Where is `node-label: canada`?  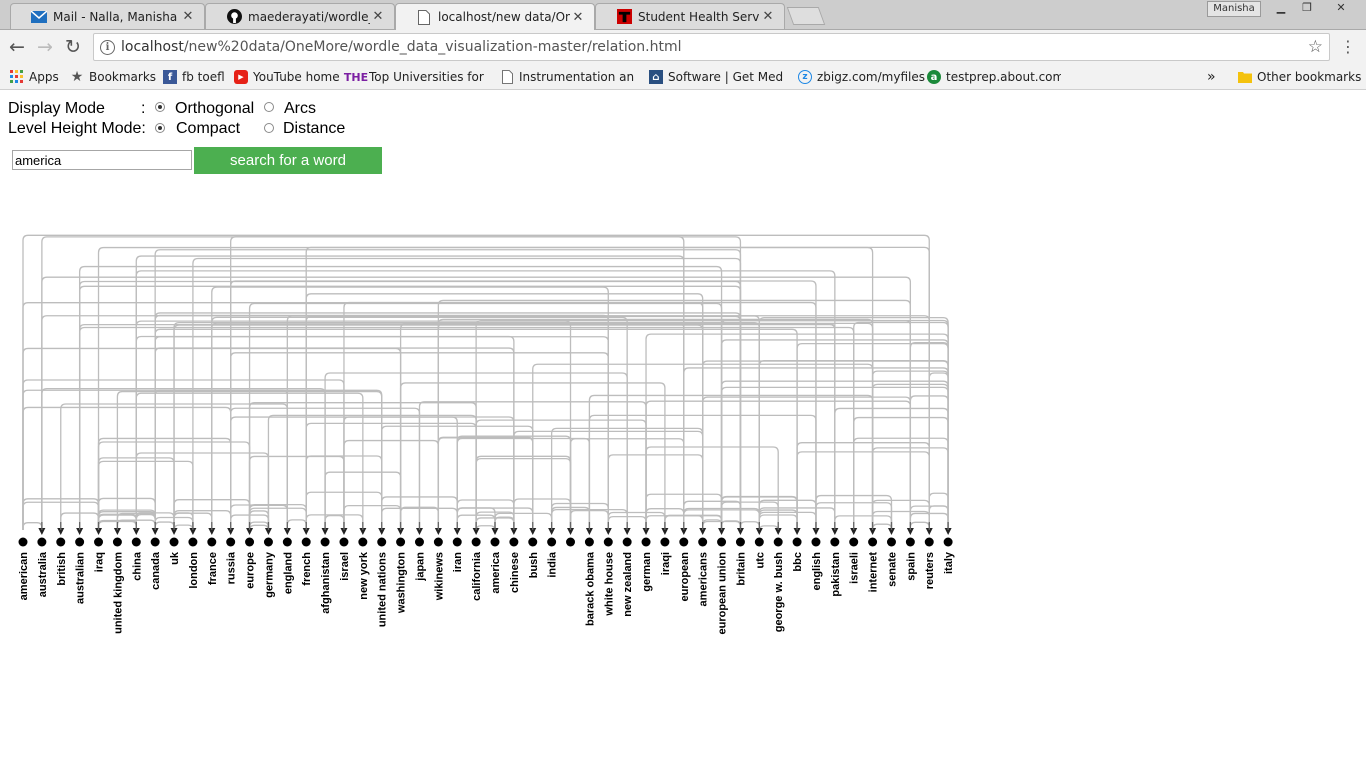 node-label: canada is located at coordinates (156, 570).